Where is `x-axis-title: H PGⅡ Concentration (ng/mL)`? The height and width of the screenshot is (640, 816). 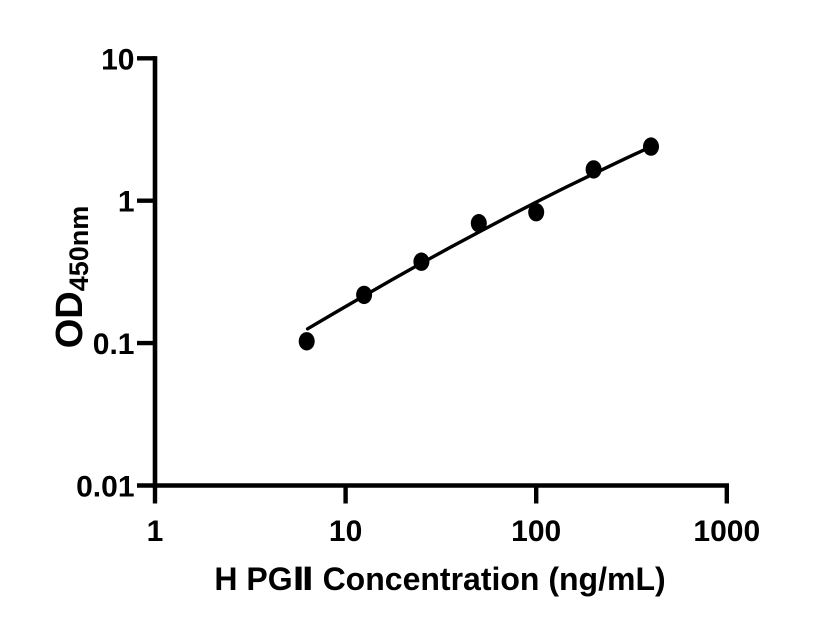
x-axis-title: H PGⅡ Concentration (ng/mL) is located at coordinates (439, 579).